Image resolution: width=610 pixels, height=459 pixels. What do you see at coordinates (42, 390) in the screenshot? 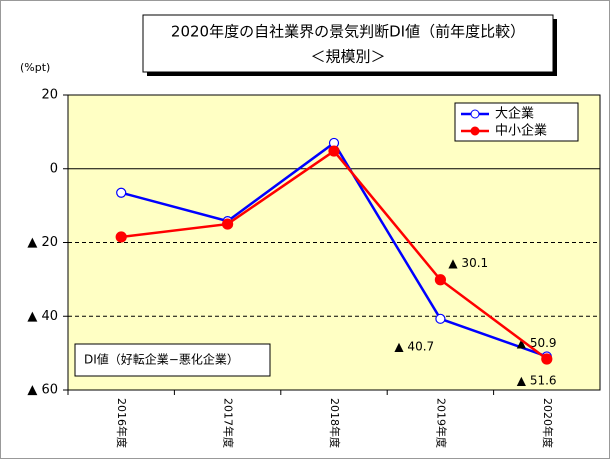
I see `y-tick-label: ▲ 60` at bounding box center [42, 390].